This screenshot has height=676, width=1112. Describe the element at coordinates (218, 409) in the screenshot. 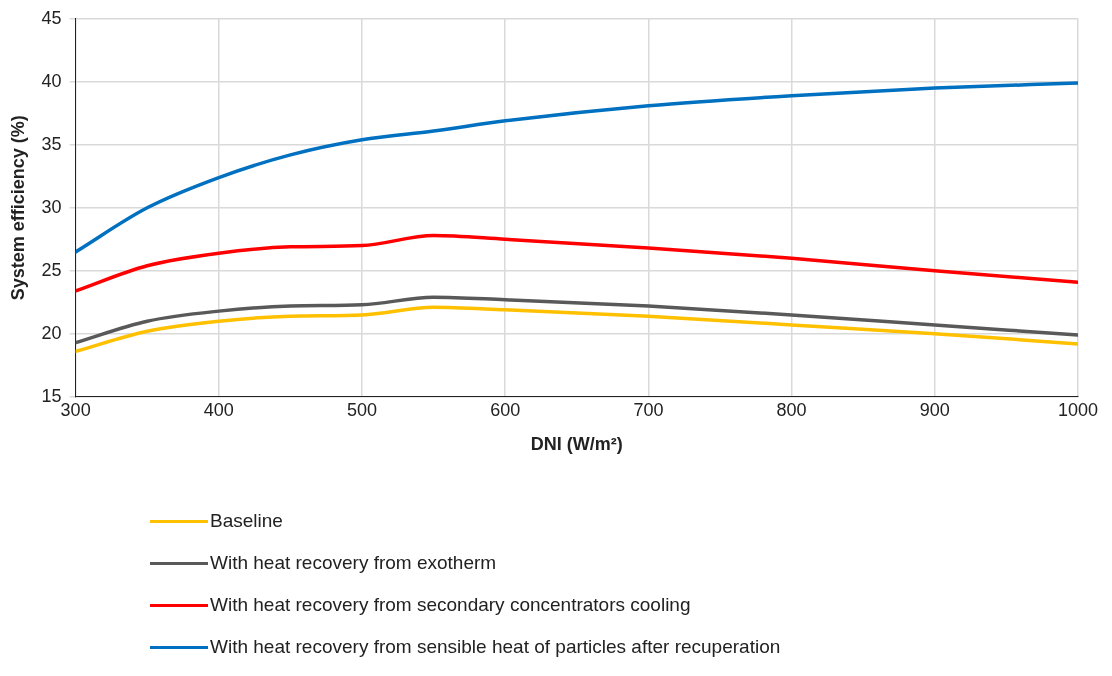

I see `x-tick-label: 400` at that location.